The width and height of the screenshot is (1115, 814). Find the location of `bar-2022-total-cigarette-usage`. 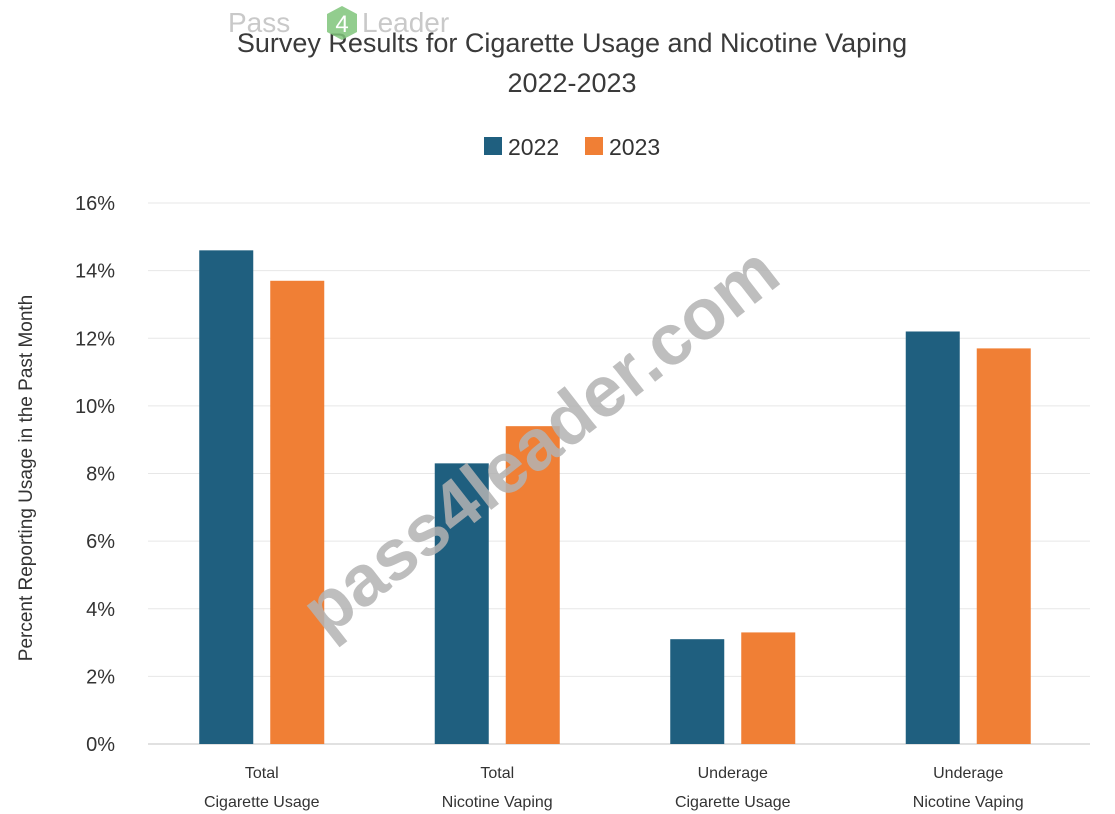

bar-2022-total-cigarette-usage is located at coordinates (226, 497).